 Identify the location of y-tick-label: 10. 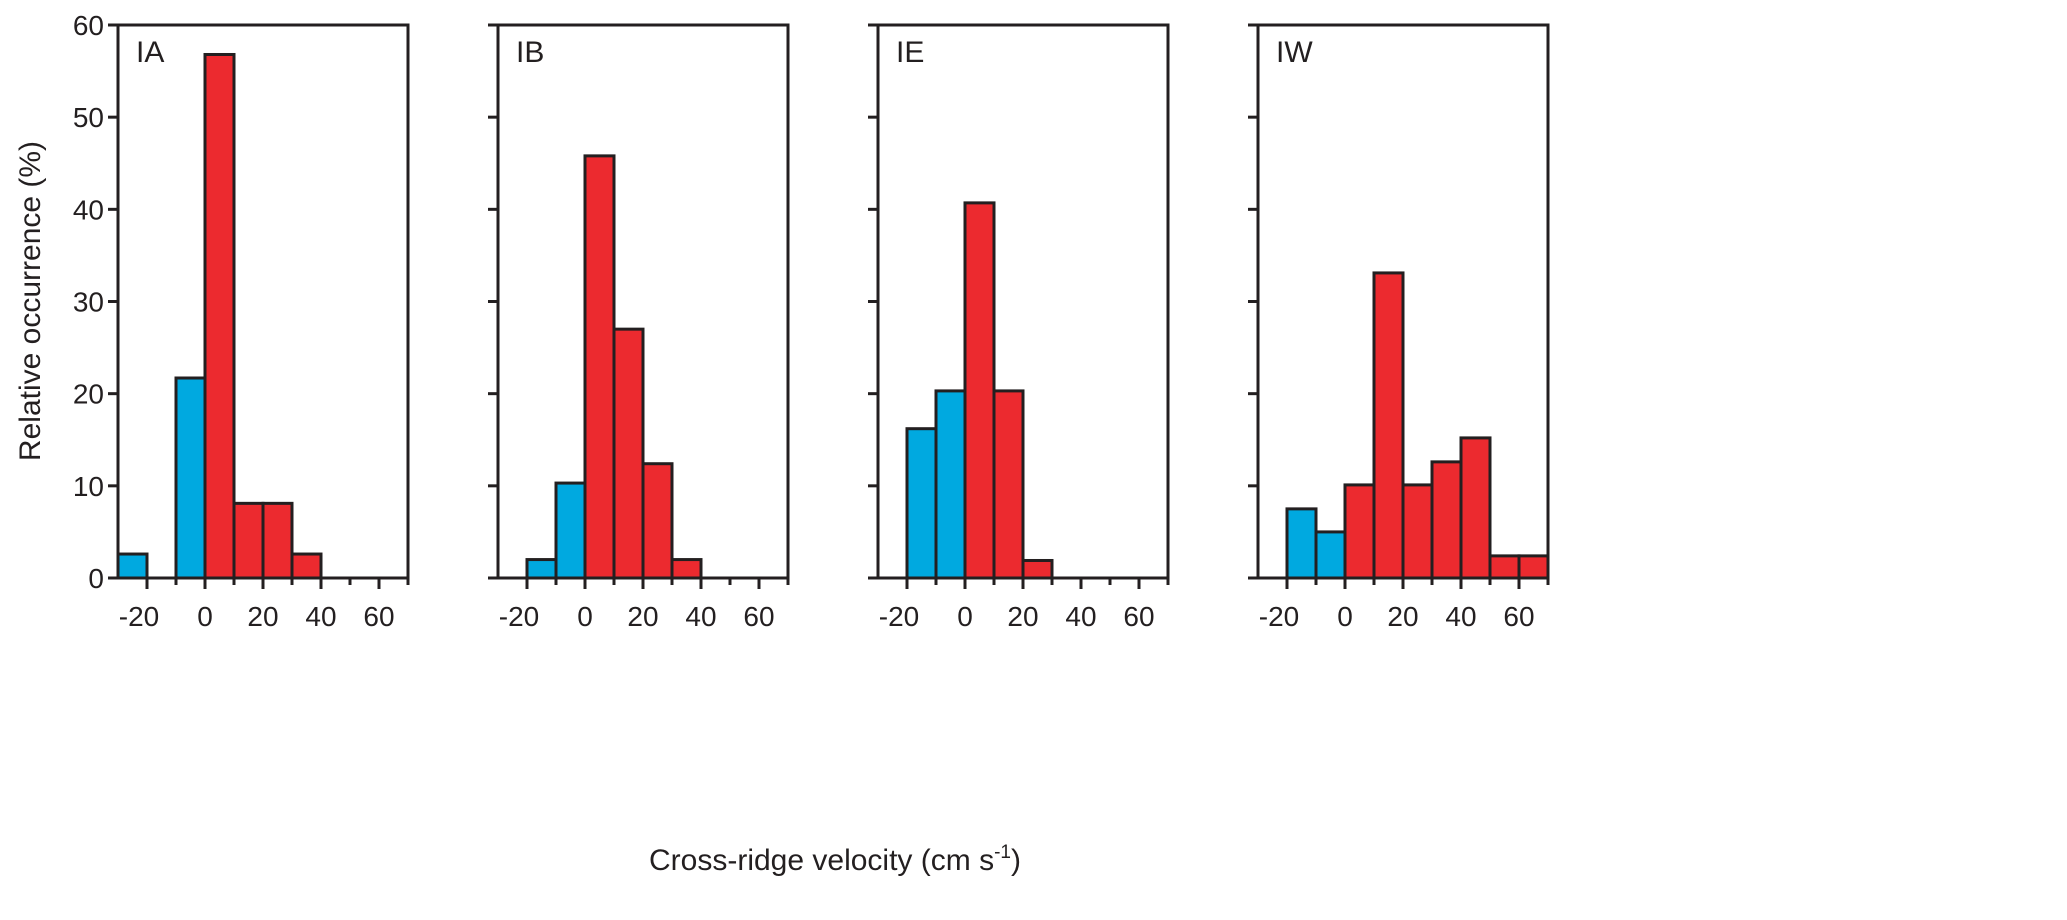
(88, 486).